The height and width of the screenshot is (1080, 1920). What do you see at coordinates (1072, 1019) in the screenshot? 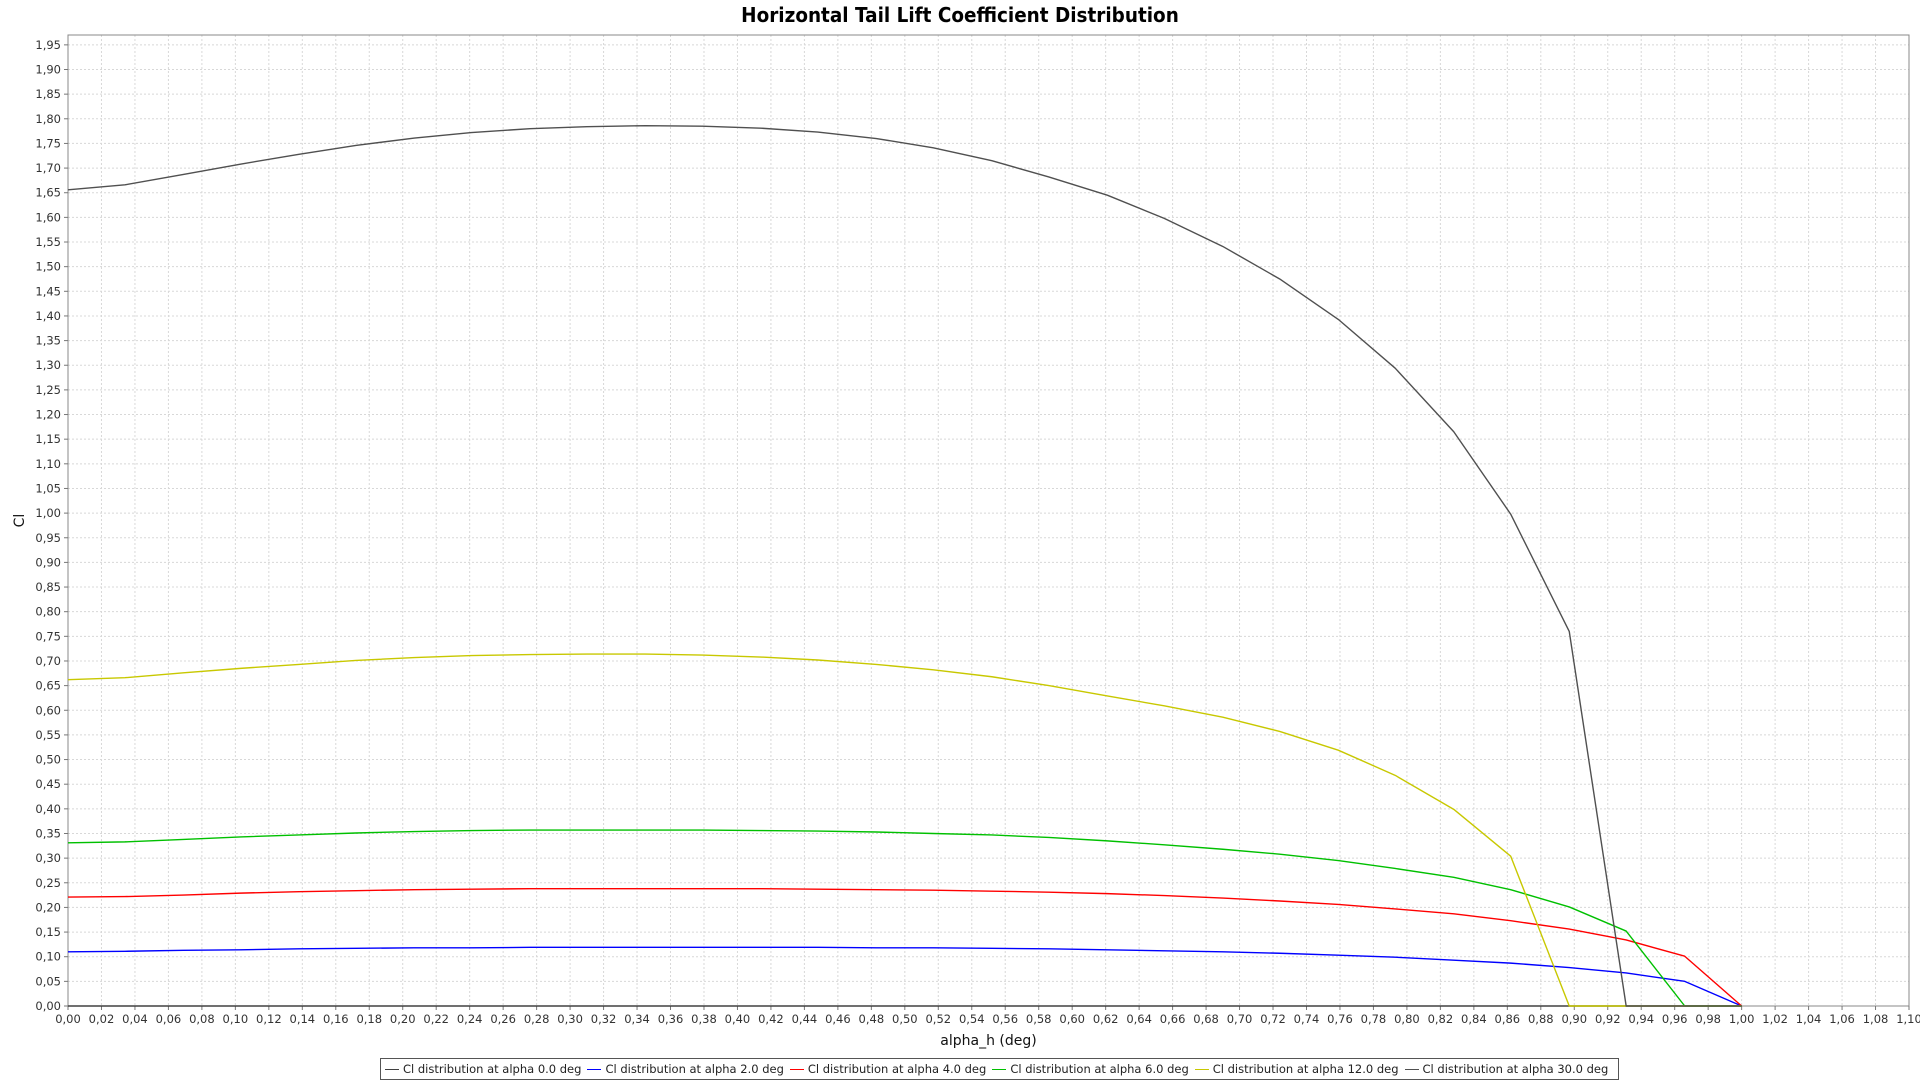
I see `x-tick-label: 0,60` at bounding box center [1072, 1019].